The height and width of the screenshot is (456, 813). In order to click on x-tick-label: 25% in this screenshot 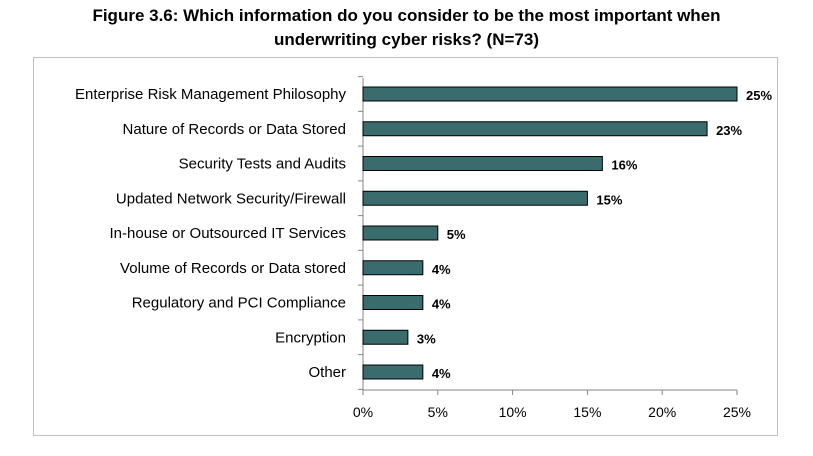, I will do `click(737, 412)`.